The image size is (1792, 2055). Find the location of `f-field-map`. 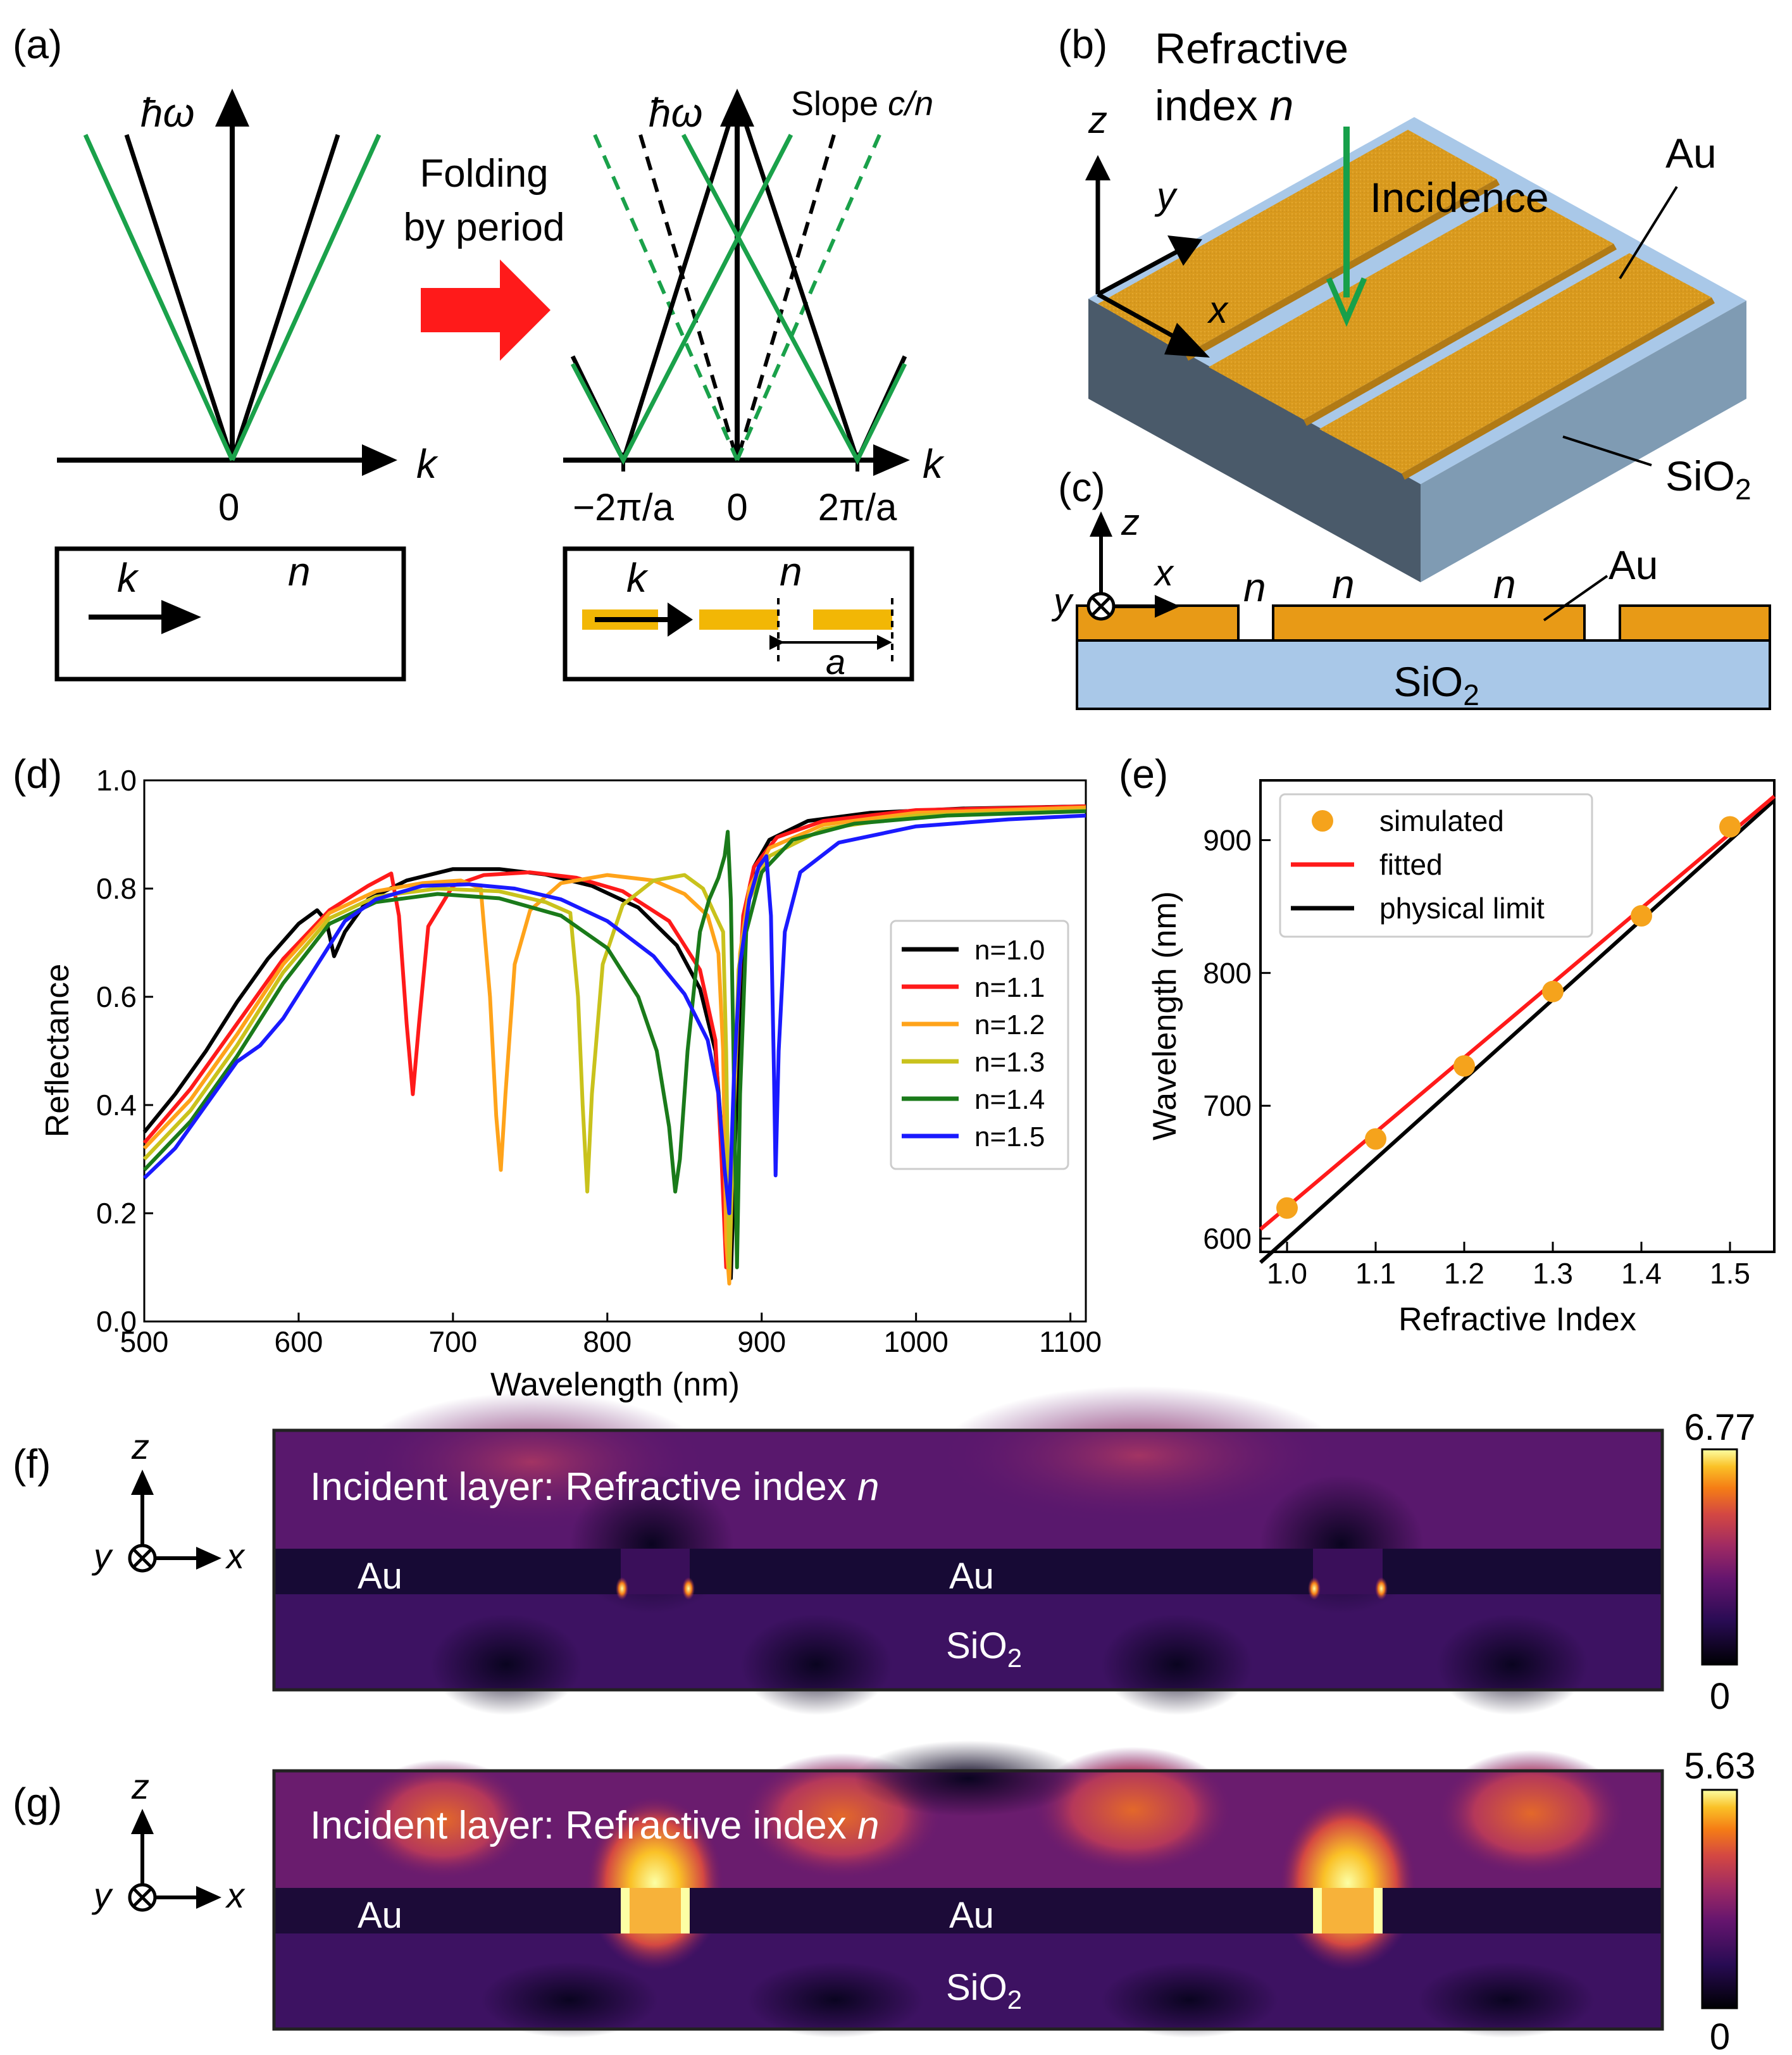

f-field-map is located at coordinates (968, 1550).